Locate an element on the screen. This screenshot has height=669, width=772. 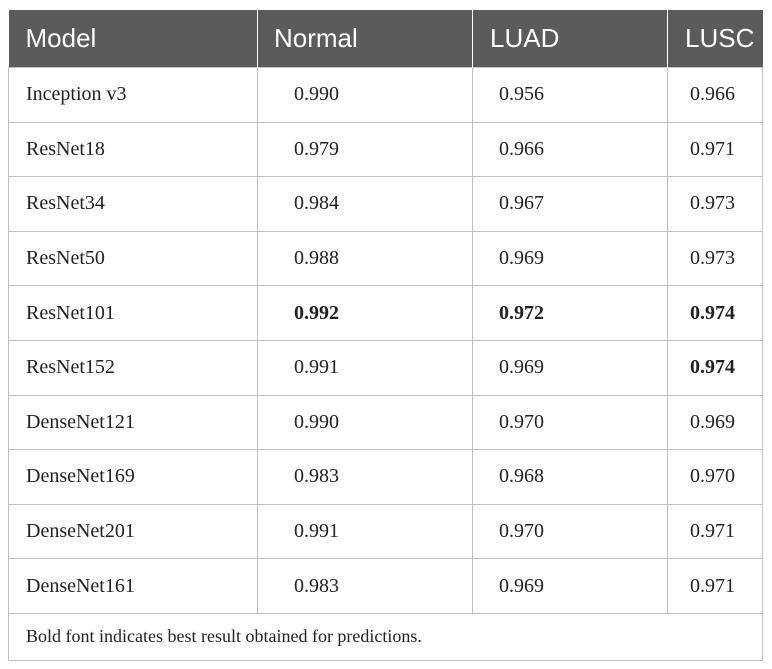
header-cell: Model is located at coordinates (133, 39).